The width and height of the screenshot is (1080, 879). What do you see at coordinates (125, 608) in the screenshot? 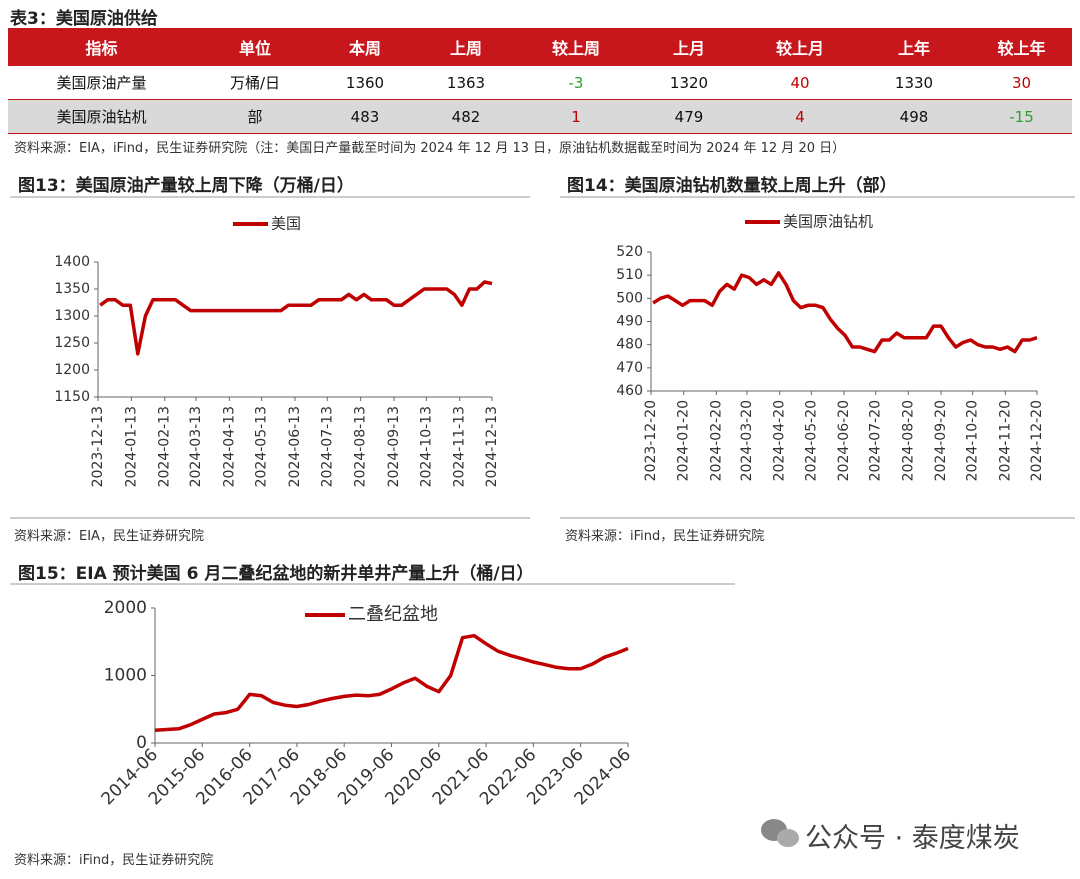
I see `y-tick-label: 2000` at bounding box center [125, 608].